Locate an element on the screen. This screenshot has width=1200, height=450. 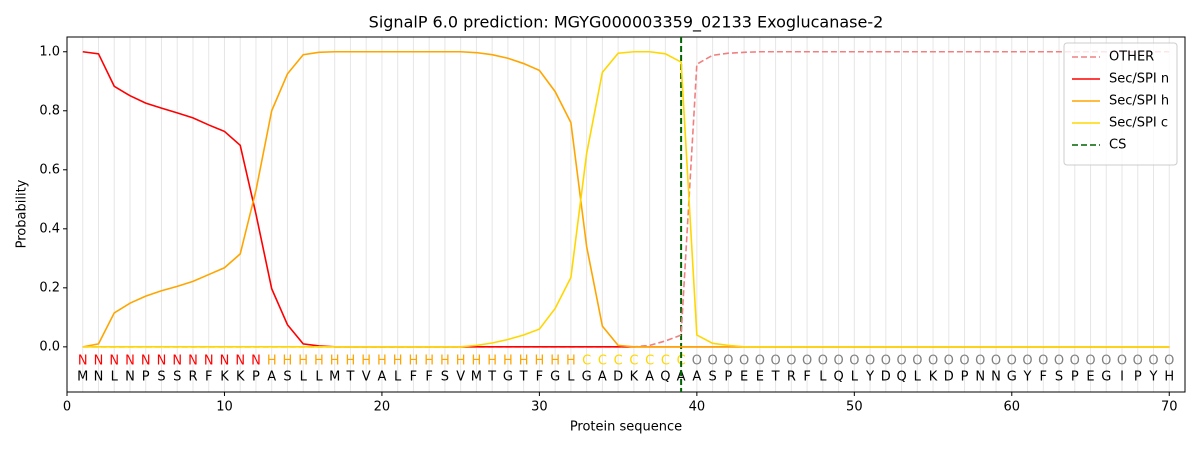
legend: OTHER Sec/SPI n Sec/SPI h Sec/SPI c CS is located at coordinates (1120, 104).